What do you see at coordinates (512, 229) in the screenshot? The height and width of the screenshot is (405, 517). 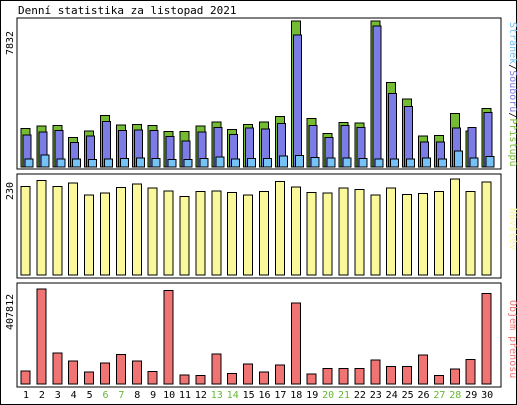 I see `legend-visits: Návštěv` at bounding box center [512, 229].